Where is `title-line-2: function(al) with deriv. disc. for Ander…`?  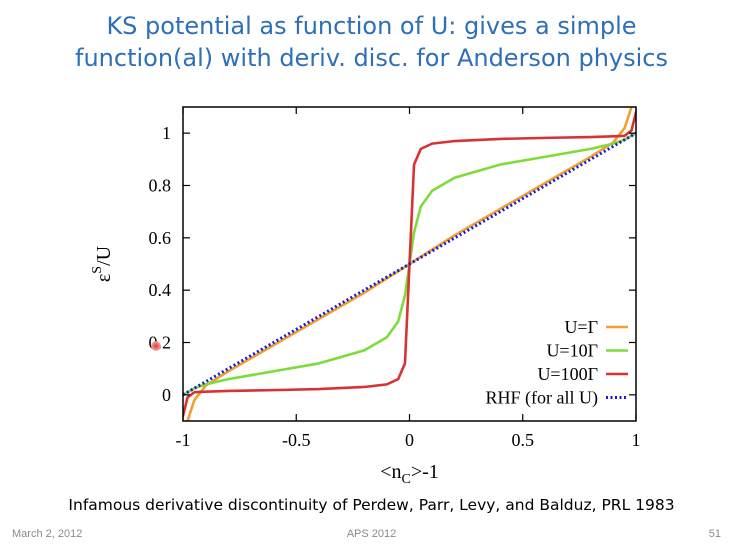
title-line-2: function(al) with deriv. disc. for Ander… is located at coordinates (371, 58).